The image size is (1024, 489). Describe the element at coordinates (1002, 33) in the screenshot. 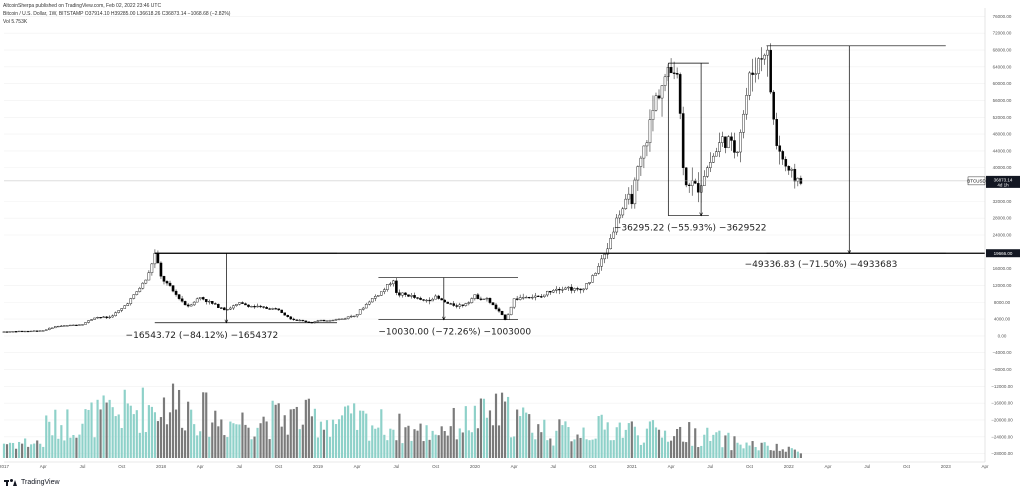

I see `y-tick-label-1: 72000.00` at that location.